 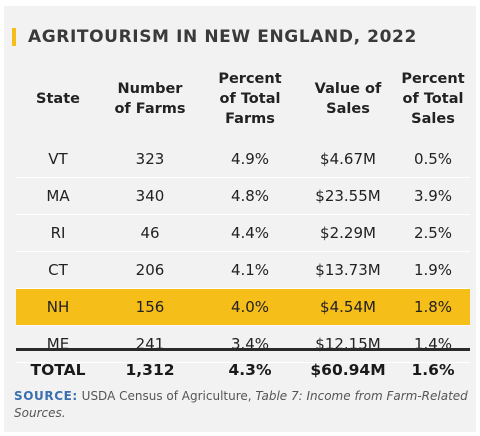 I want to click on cell-value-of-sales: $13.73M, so click(x=348, y=270).